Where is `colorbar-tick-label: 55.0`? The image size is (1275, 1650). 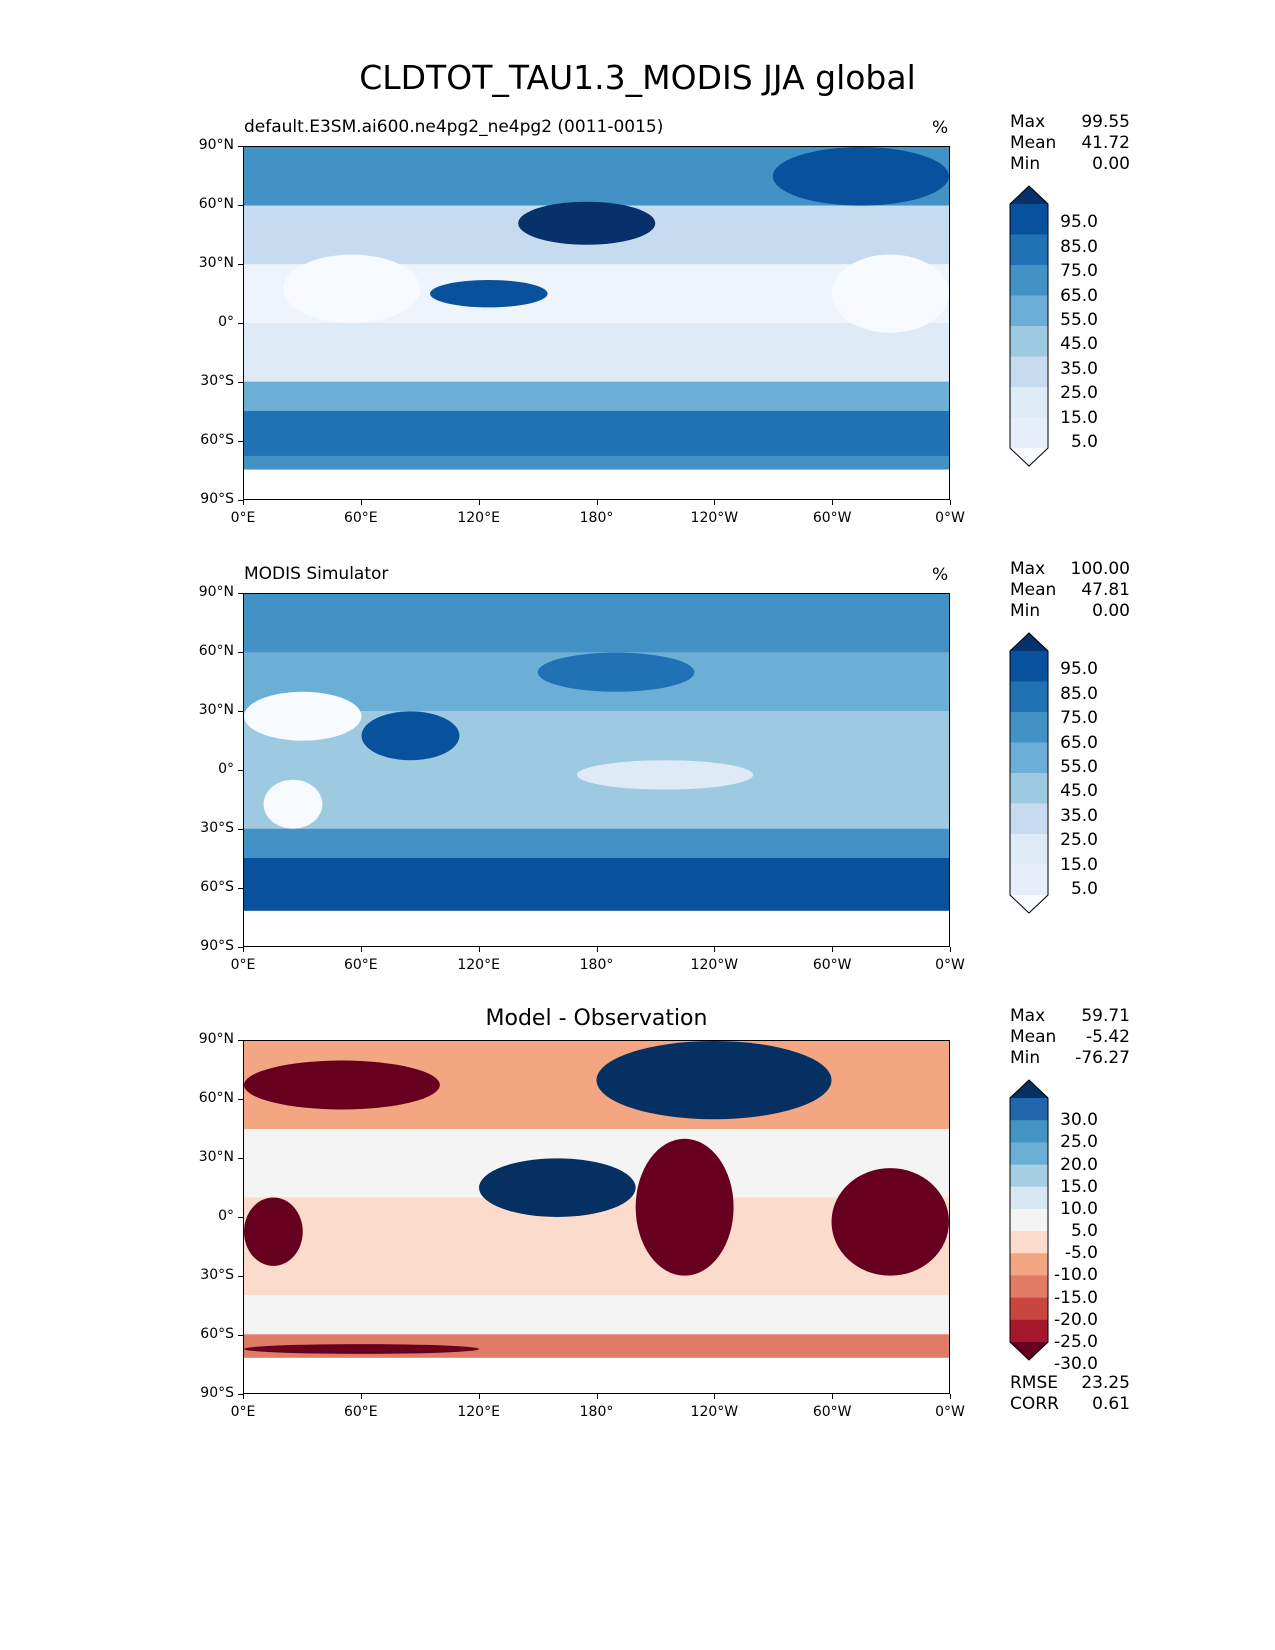
colorbar-tick-label: 55.0 is located at coordinates (1079, 319).